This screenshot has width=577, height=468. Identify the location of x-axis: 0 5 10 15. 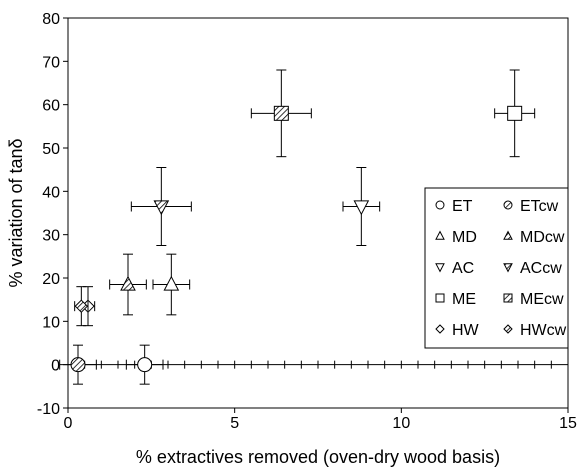
(320, 420).